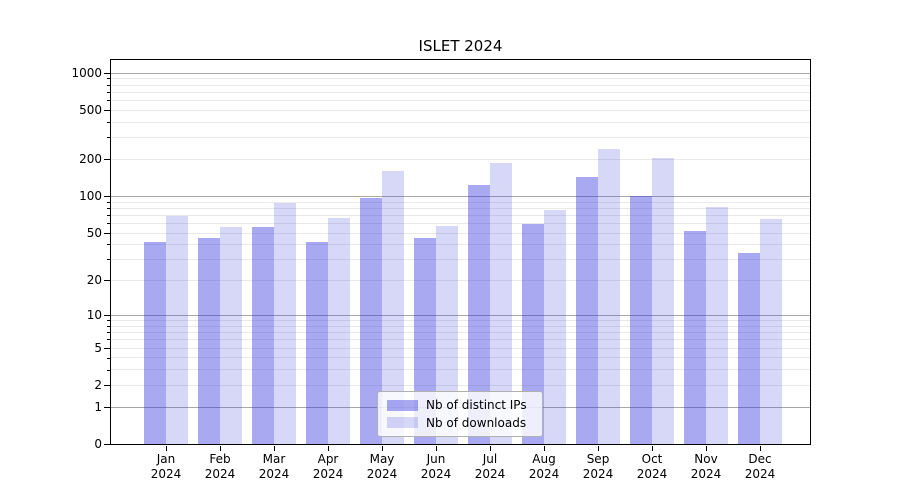 The width and height of the screenshot is (900, 500). I want to click on x-tick-label-feb: Feb 2024, so click(220, 466).